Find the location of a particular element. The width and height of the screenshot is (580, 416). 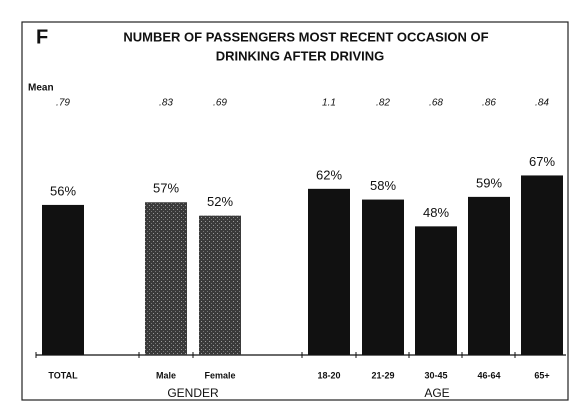

chart-title-line2: DRINKING AFTER DRIVING is located at coordinates (300, 55).